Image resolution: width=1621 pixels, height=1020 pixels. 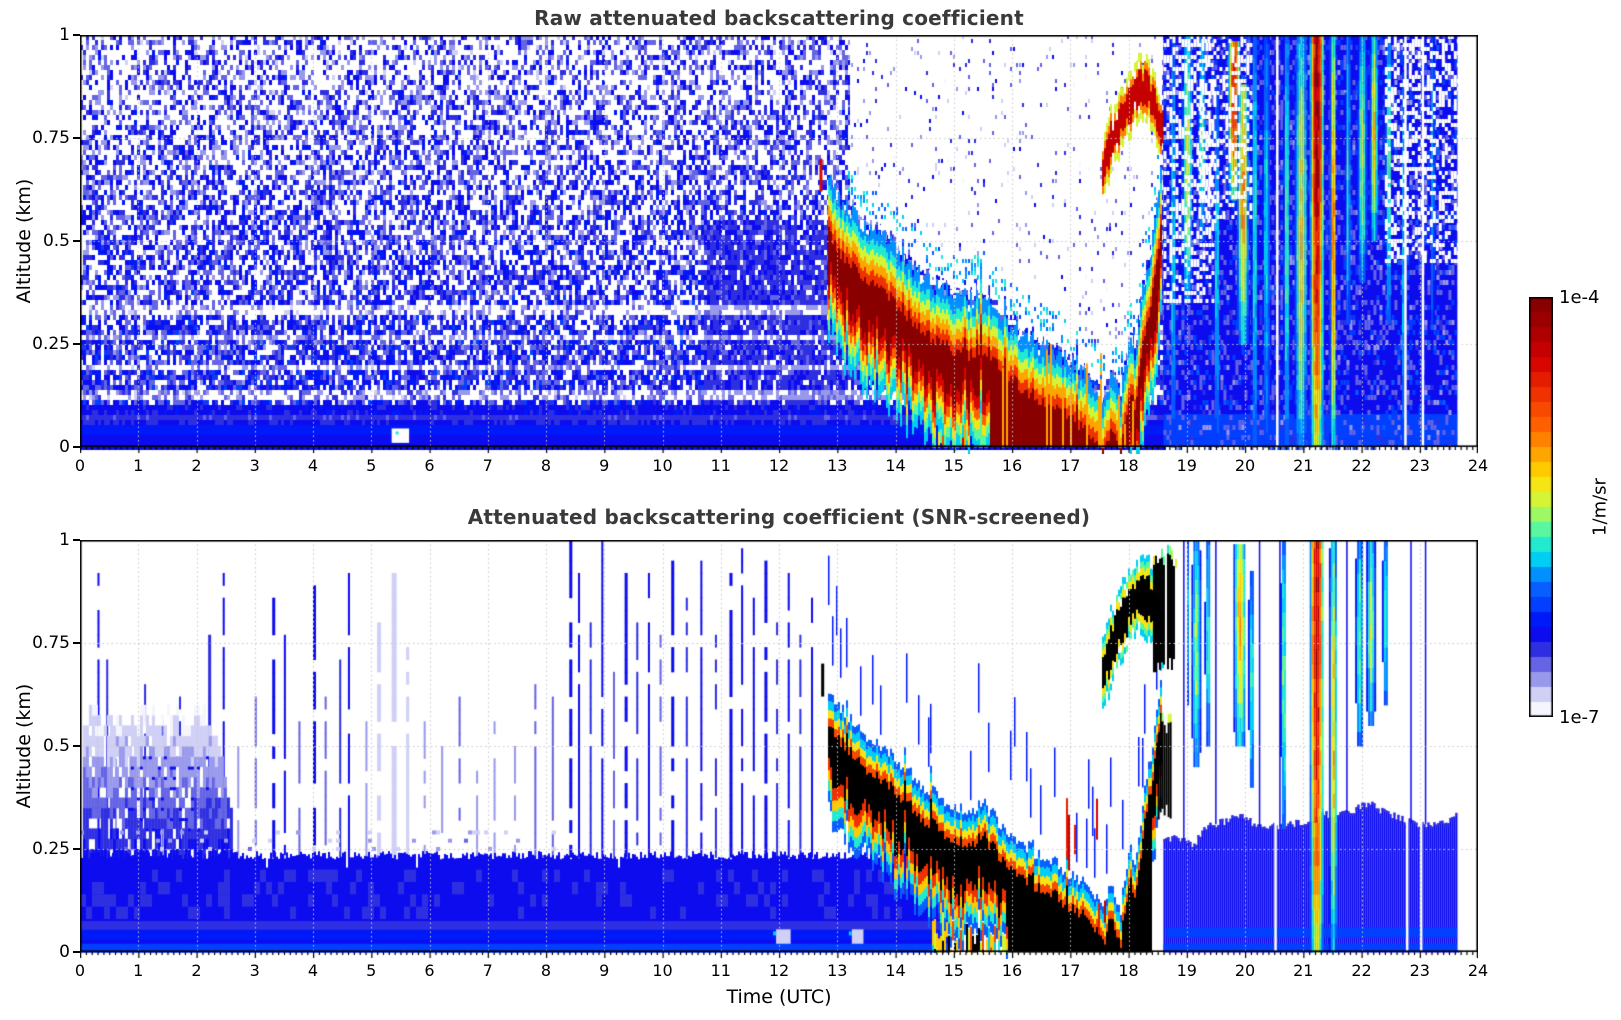 What do you see at coordinates (1579, 297) in the screenshot?
I see `colorbar-max-label: 1e-4` at bounding box center [1579, 297].